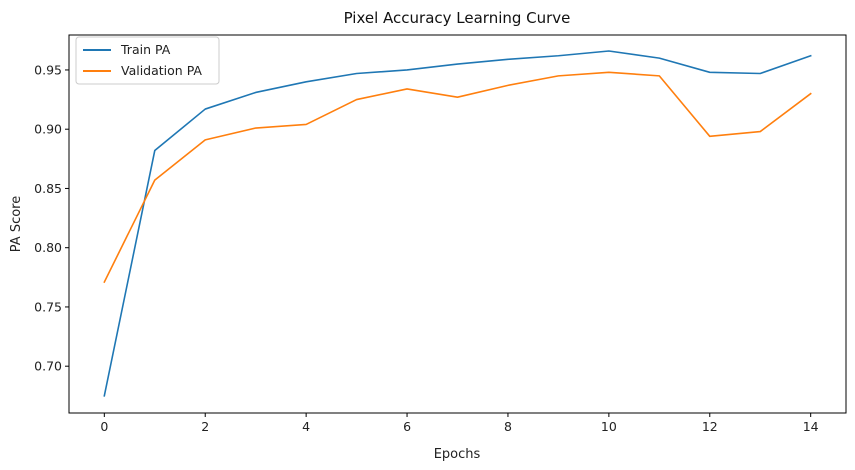  I want to click on chart-title: Pixel Accuracy Learning Curve, so click(457, 18).